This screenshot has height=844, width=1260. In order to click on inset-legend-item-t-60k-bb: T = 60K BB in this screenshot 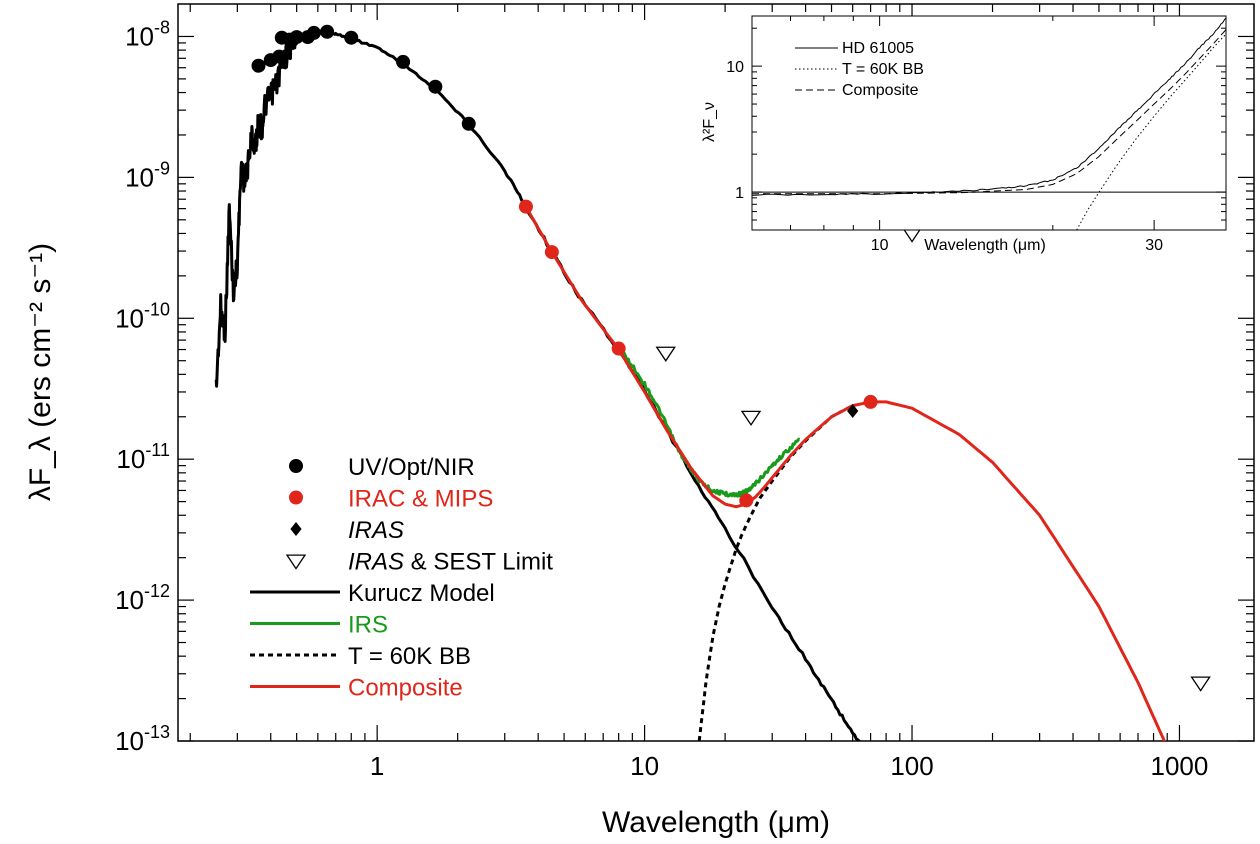, I will do `click(859, 69)`.